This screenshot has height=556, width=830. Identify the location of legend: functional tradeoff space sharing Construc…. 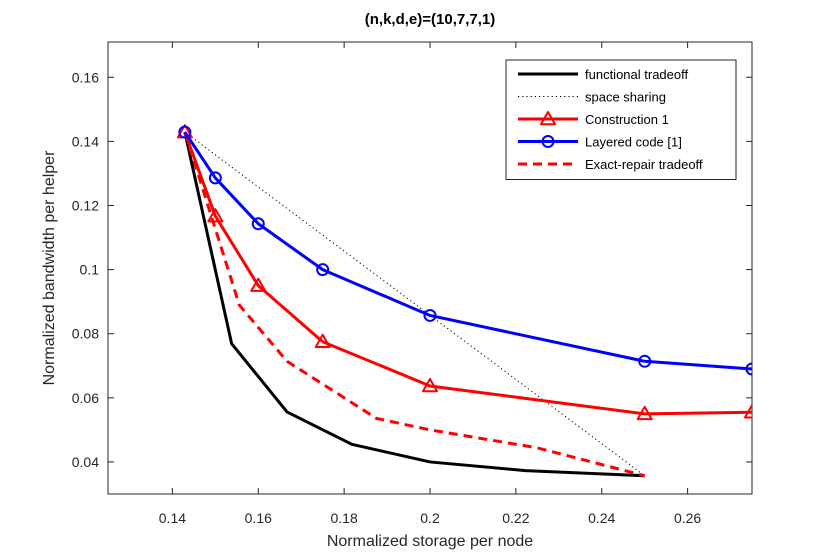
(621, 119).